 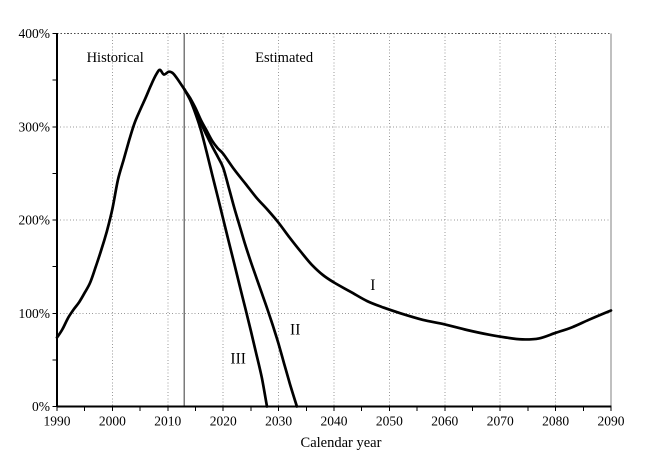 What do you see at coordinates (35, 126) in the screenshot?
I see `y-tick-label: 300%` at bounding box center [35, 126].